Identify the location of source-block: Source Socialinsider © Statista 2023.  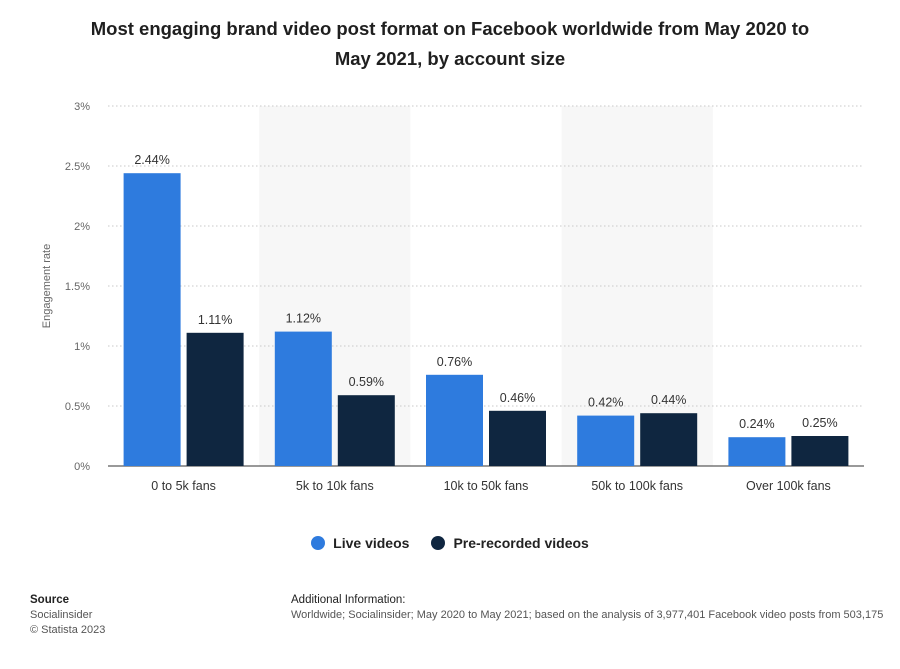
(67, 615).